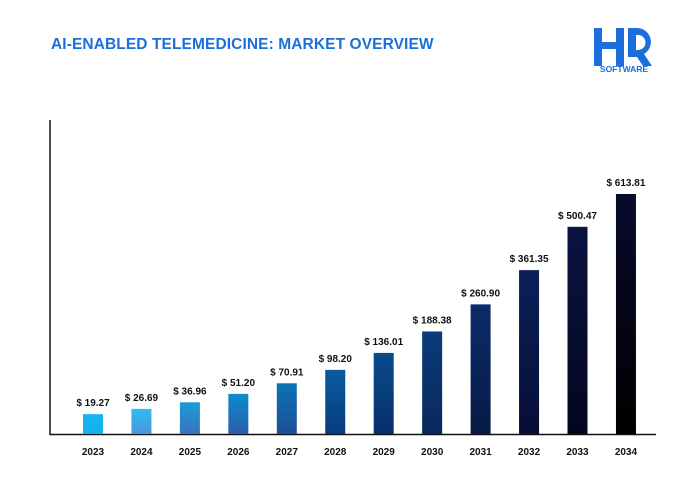  I want to click on bar-2031, so click(480, 369).